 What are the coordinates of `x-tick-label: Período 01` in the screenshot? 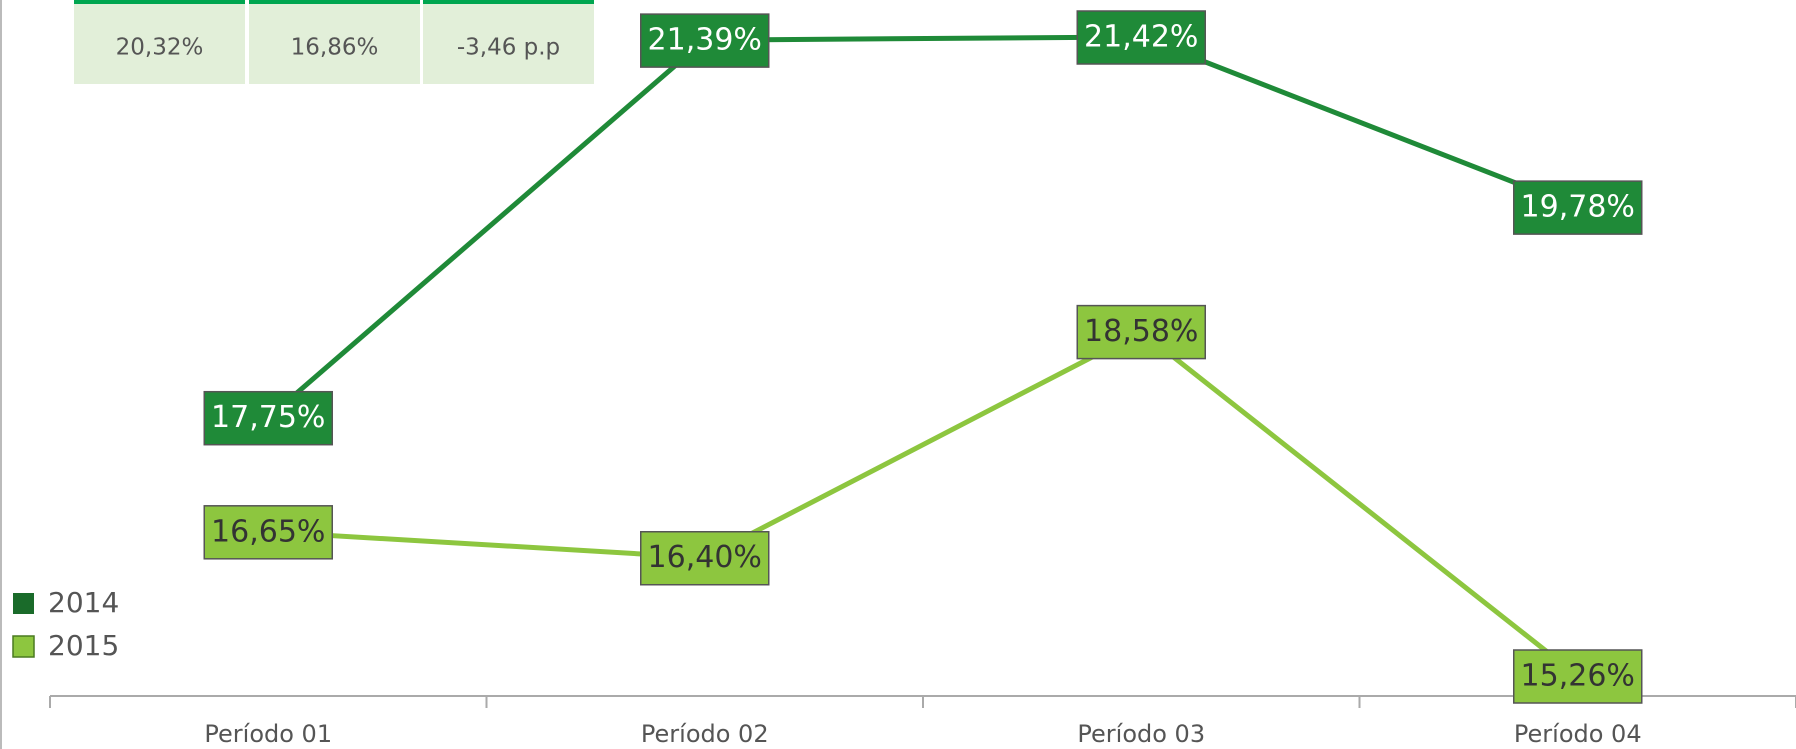 It's located at (268, 734).